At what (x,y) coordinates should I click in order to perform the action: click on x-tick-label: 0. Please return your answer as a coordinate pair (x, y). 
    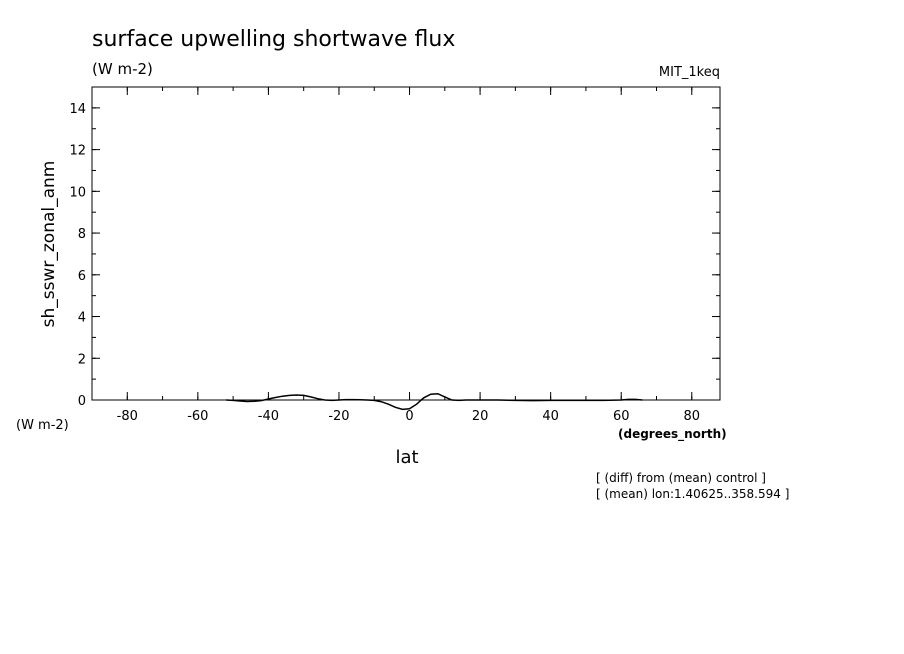
    Looking at the image, I should click on (409, 416).